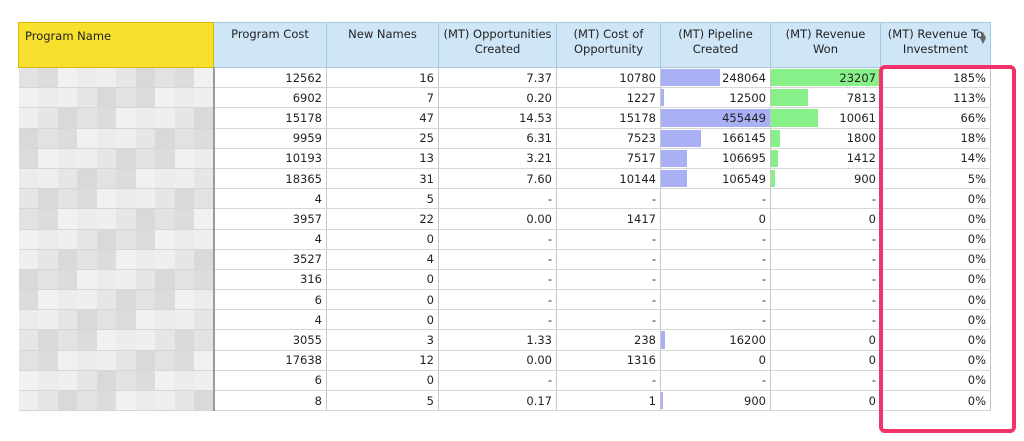  I want to click on header-opportunities-created: (MT) Opportunities Created, so click(497, 45).